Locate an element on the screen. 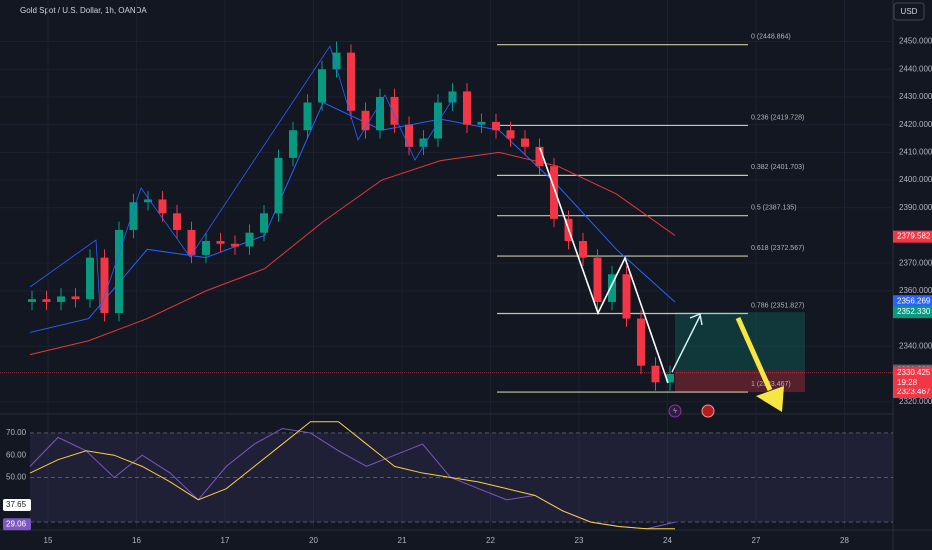 This screenshot has width=932, height=550. rsi-tick-label: 60.00 is located at coordinates (16, 454).